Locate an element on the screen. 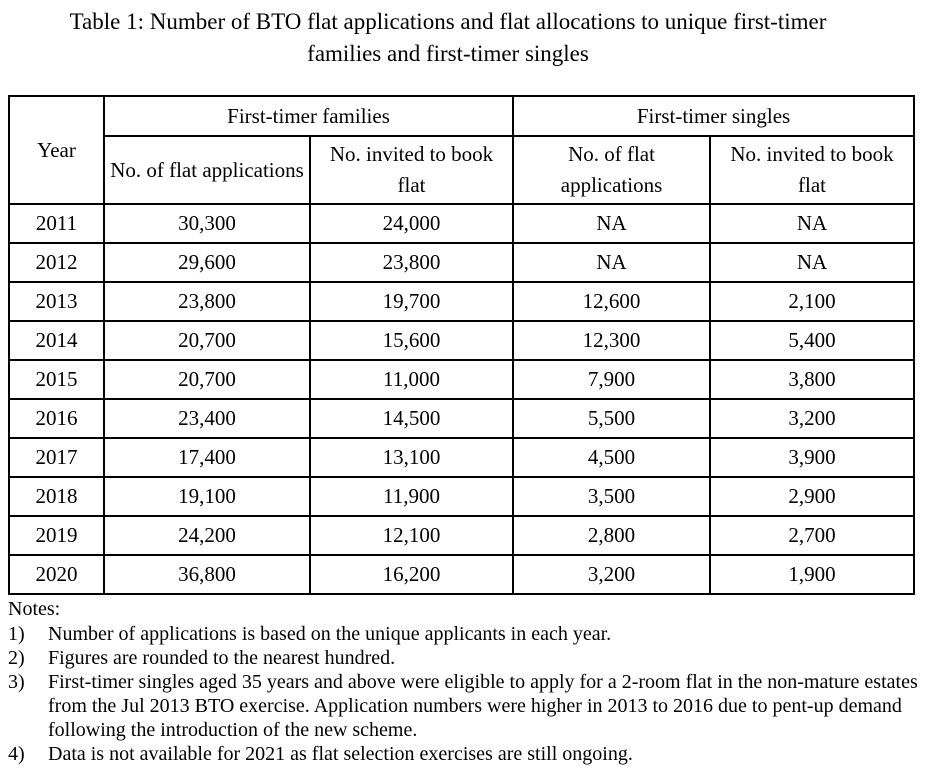 This screenshot has width=943, height=776. year-cell: 2015 is located at coordinates (56, 379).